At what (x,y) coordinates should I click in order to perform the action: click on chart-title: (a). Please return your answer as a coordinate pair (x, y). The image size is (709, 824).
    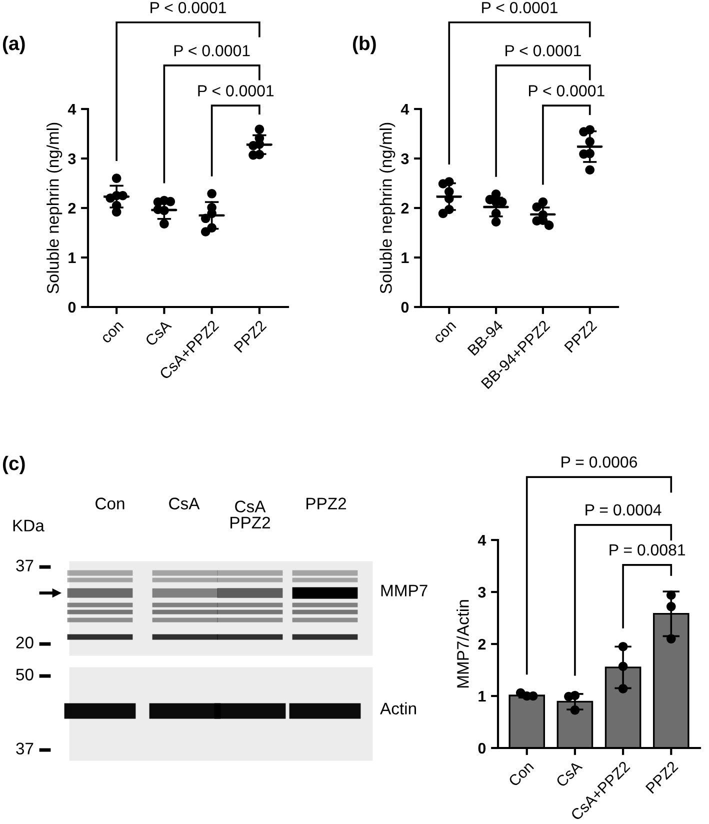
    Looking at the image, I should click on (13, 45).